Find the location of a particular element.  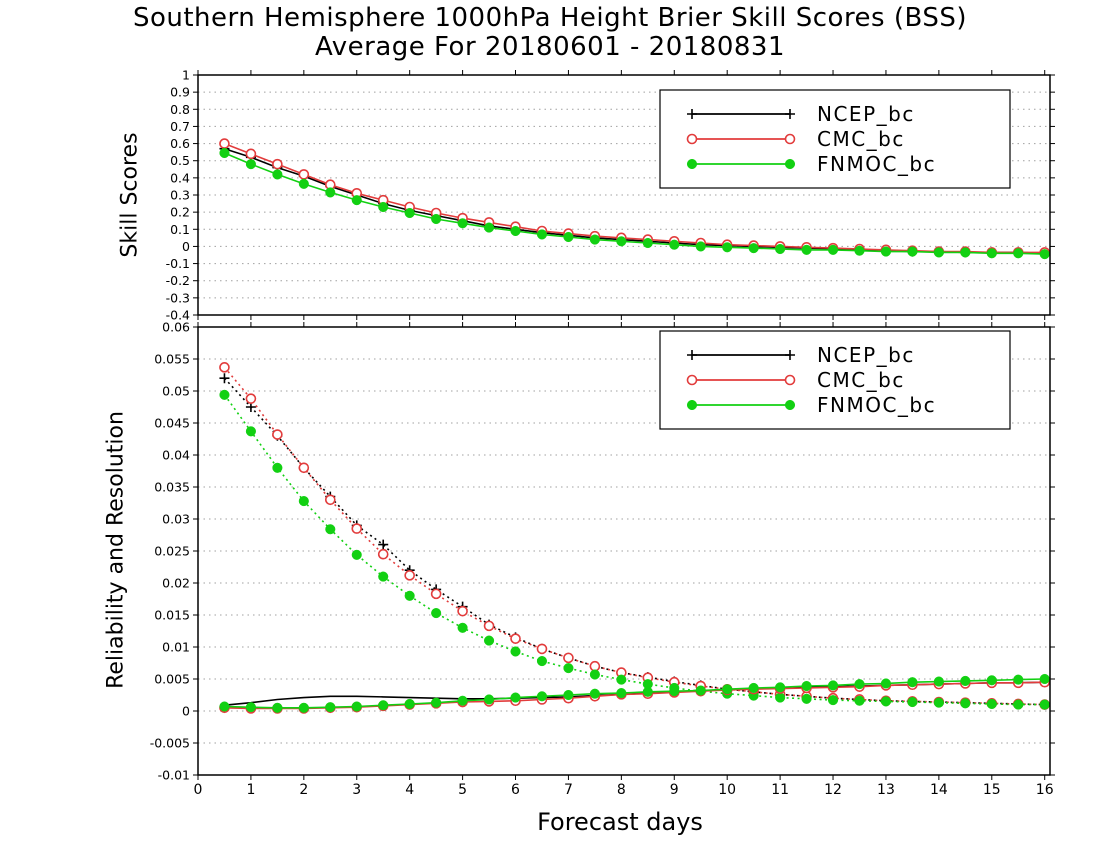

x-tick-label: 4 is located at coordinates (409, 790).